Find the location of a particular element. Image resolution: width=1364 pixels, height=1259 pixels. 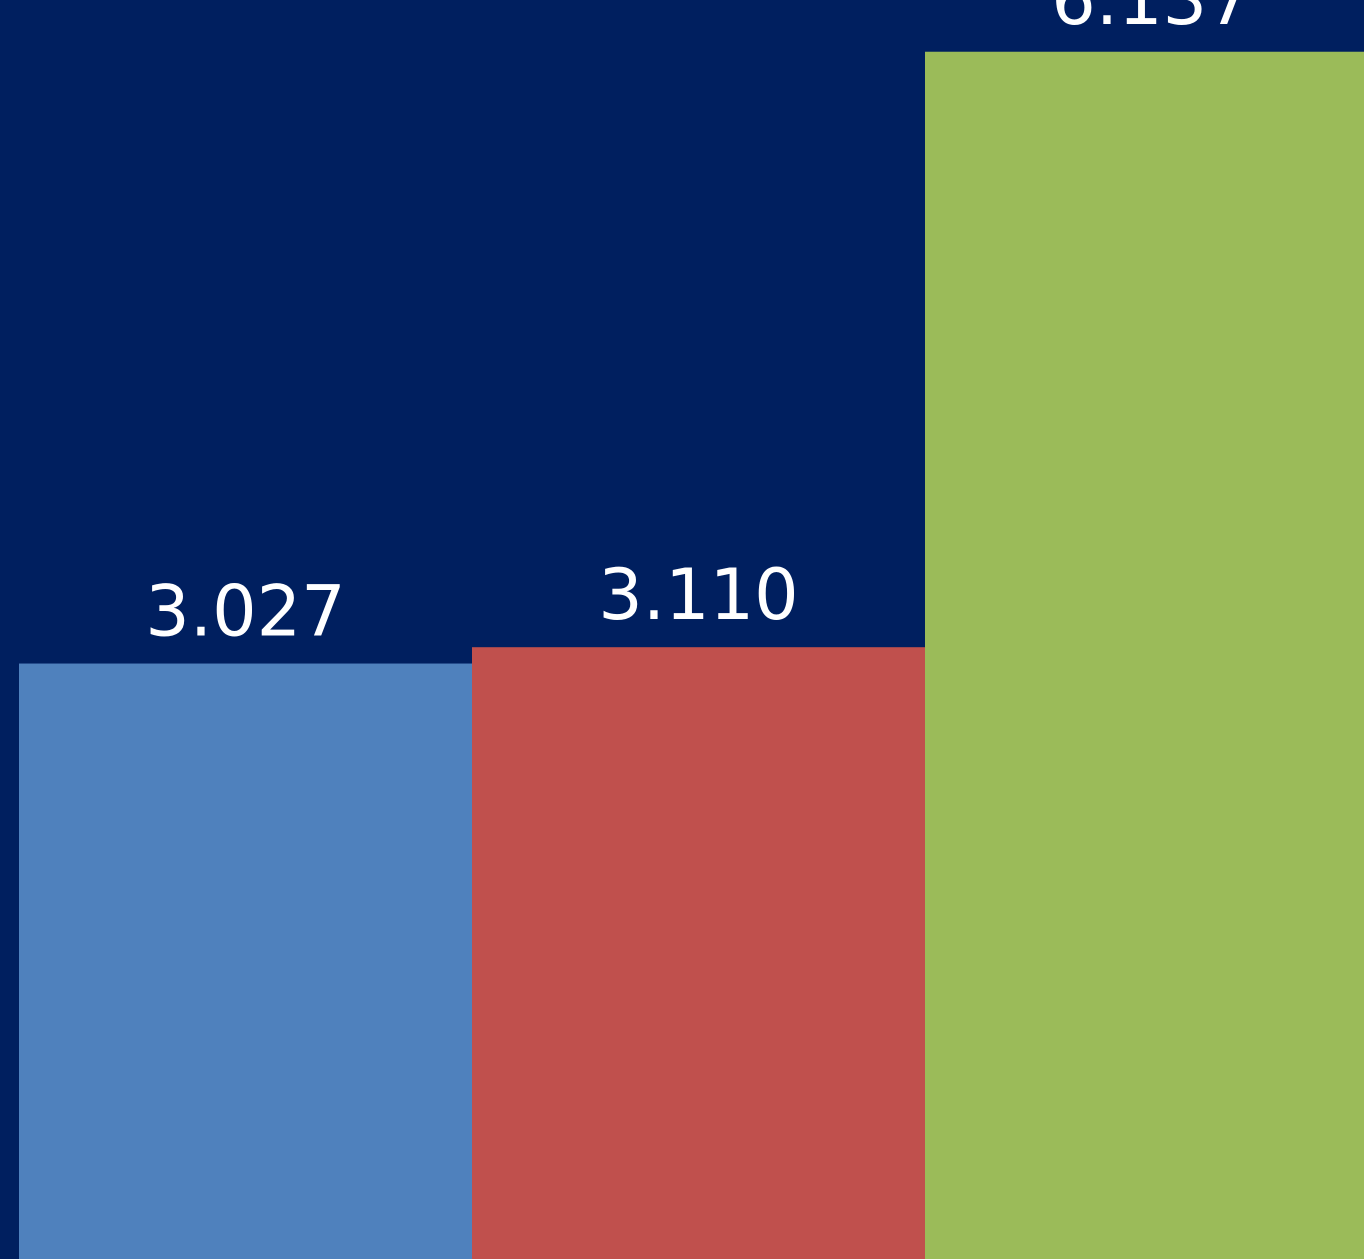

data-label-3: 6.137 is located at coordinates (1151, 20).